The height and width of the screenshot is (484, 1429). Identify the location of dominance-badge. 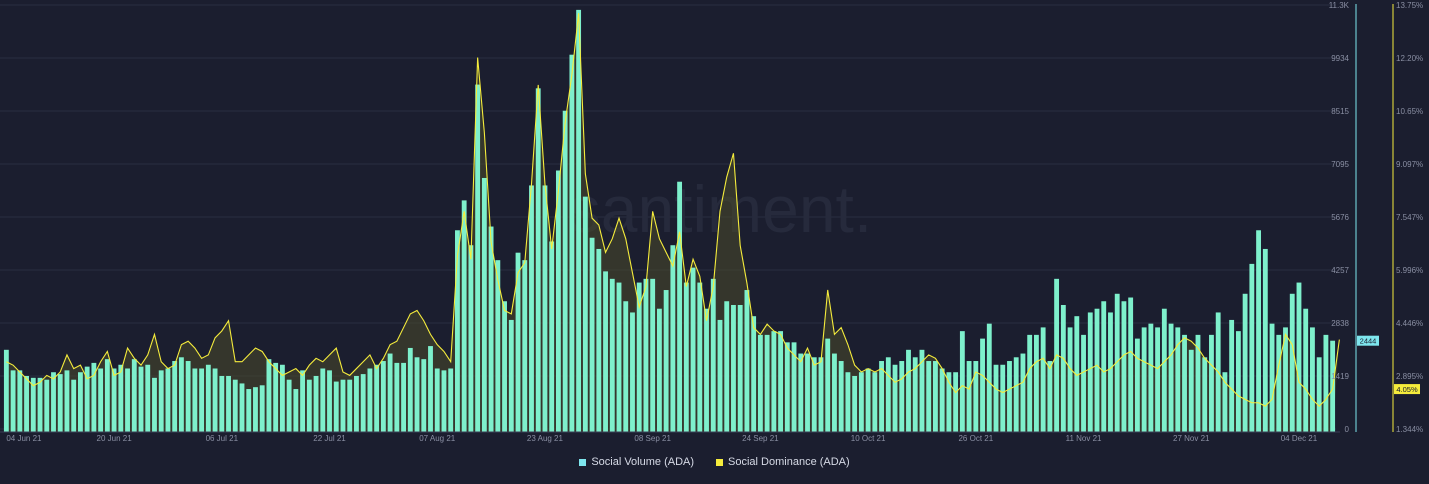
(1407, 389).